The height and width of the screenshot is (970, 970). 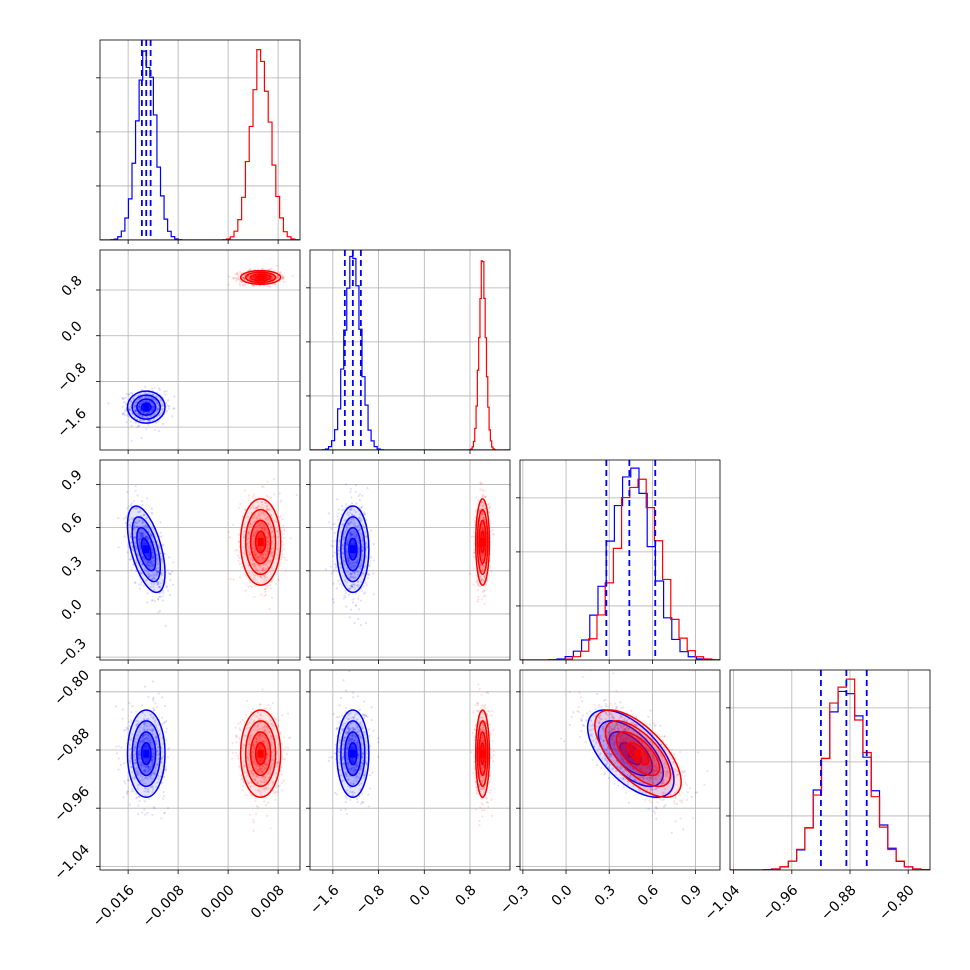 What do you see at coordinates (839, 903) in the screenshot?
I see `x-tick-label: −0.88` at bounding box center [839, 903].